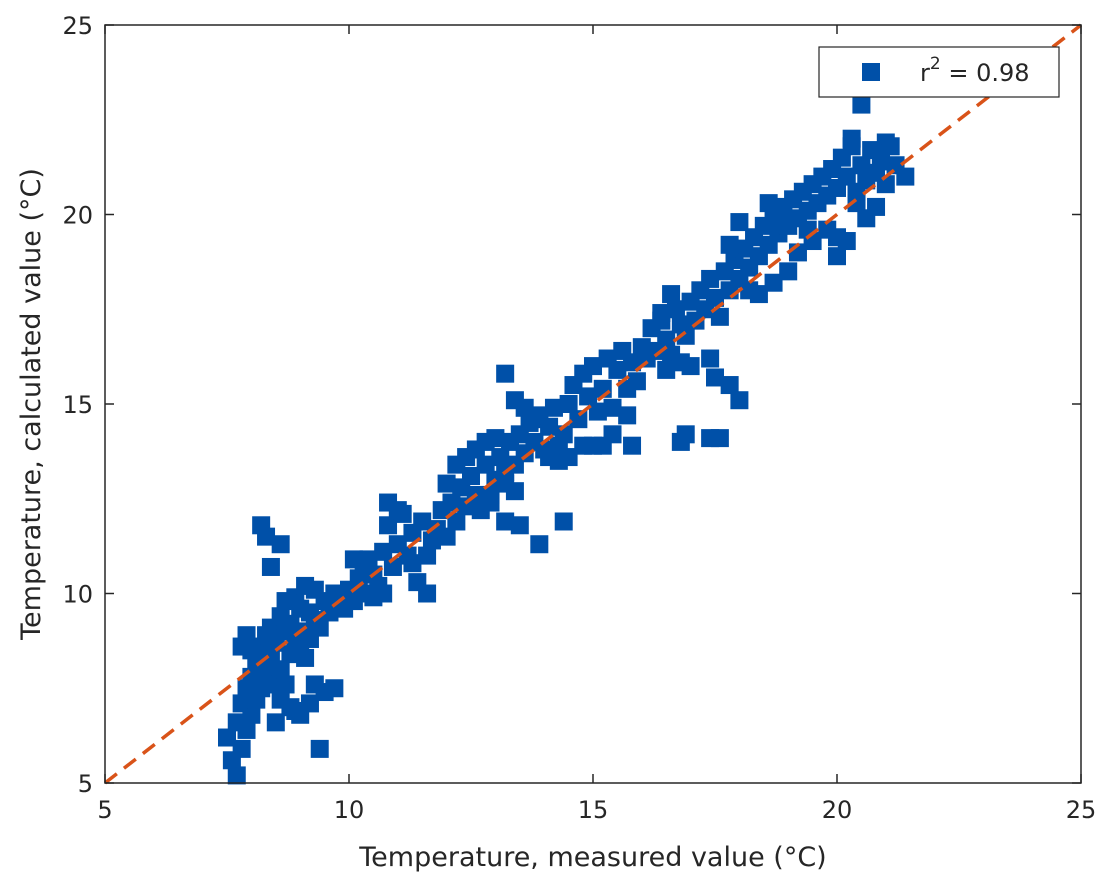 This screenshot has height=877, width=1105. I want to click on legend: r2 = 0.98, so click(939, 72).